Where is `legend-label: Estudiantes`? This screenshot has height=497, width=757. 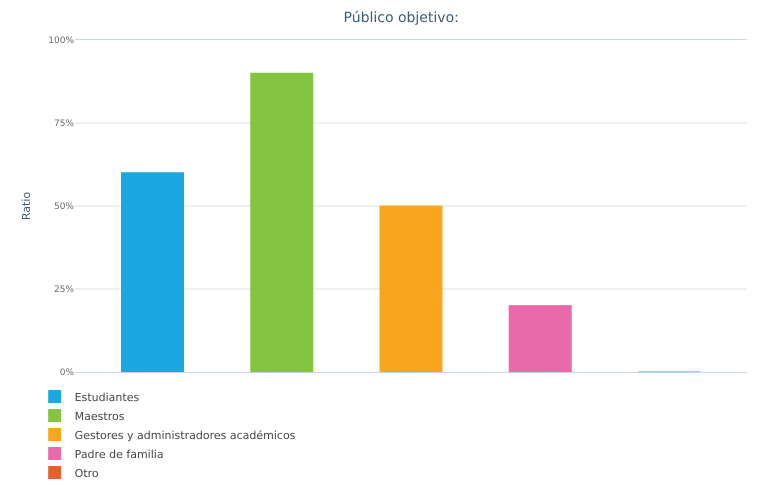 legend-label: Estudiantes is located at coordinates (107, 397).